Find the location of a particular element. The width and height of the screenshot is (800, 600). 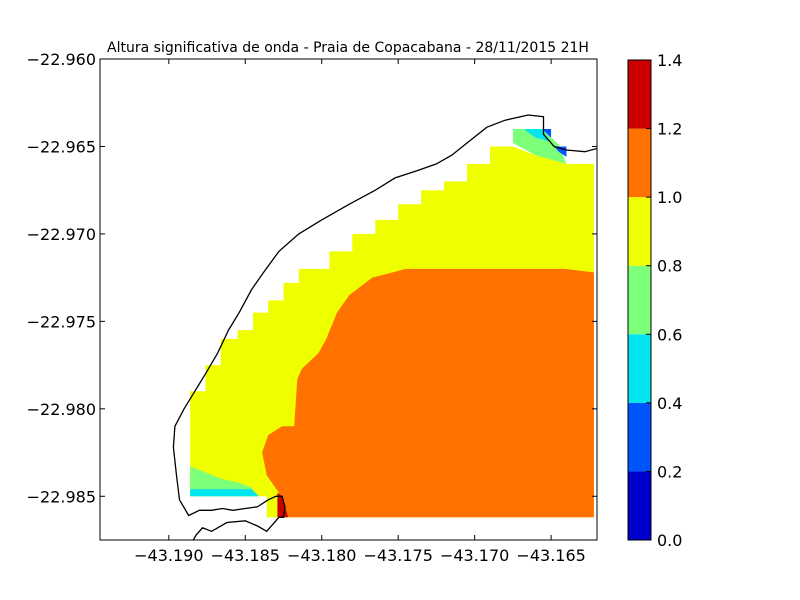

y-tick-label: −22.970 is located at coordinates (61, 234).